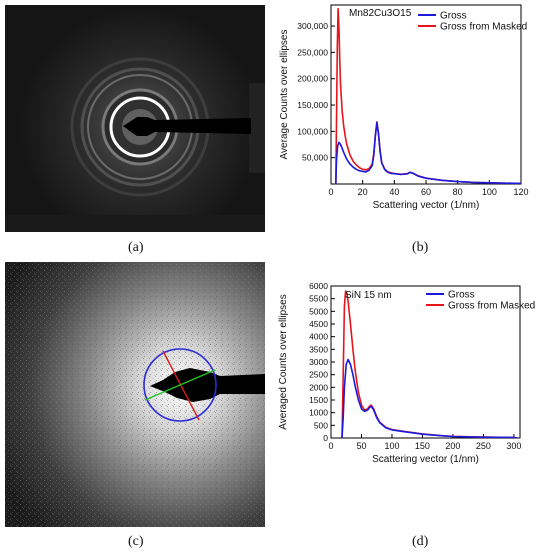 The image size is (550, 555). I want to click on chart-d-ylabel: Averaged Counts over ellipses, so click(283, 361).